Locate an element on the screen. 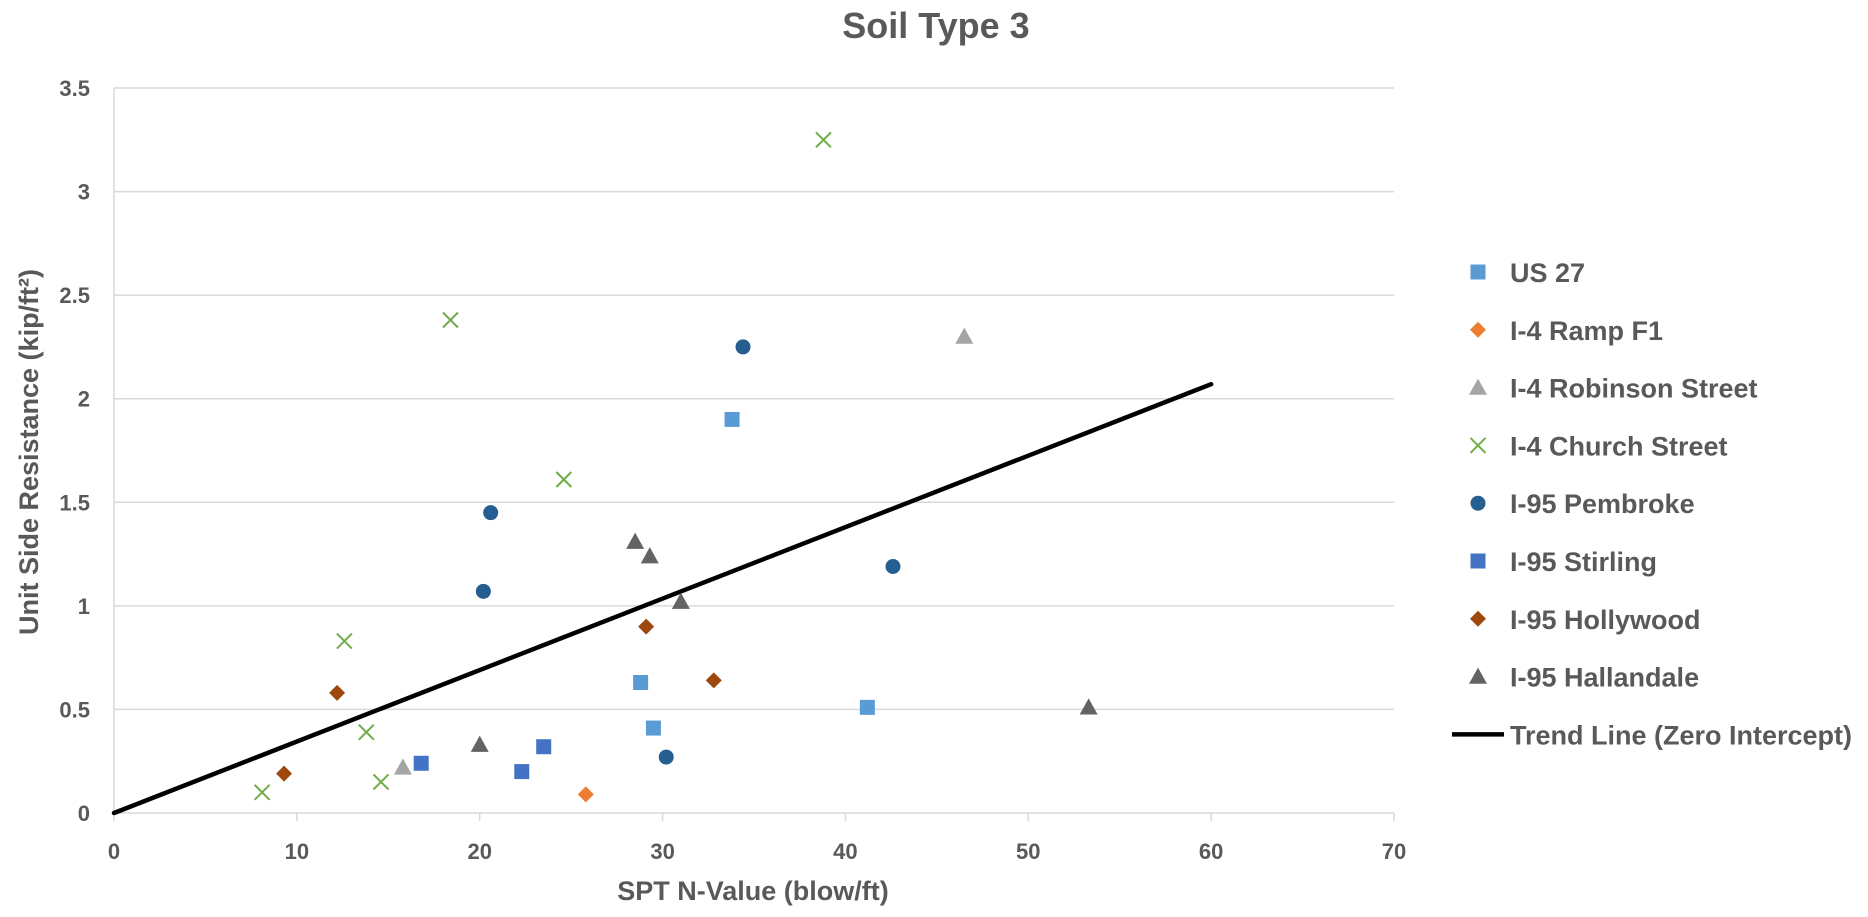 This screenshot has height=917, width=1868. legend-marker-i-95-pembroke is located at coordinates (1478, 503).